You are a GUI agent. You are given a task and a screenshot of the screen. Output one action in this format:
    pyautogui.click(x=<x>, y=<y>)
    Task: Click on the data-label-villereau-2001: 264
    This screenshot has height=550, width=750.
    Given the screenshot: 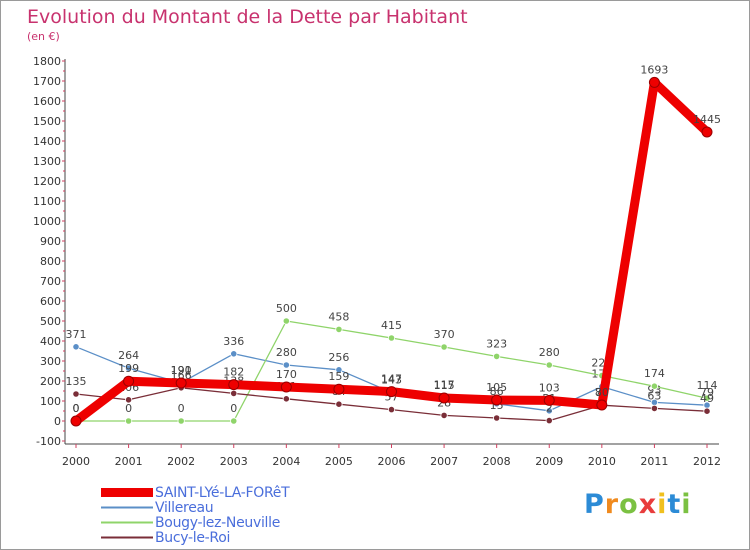 What is the action you would take?
    pyautogui.click(x=128, y=355)
    